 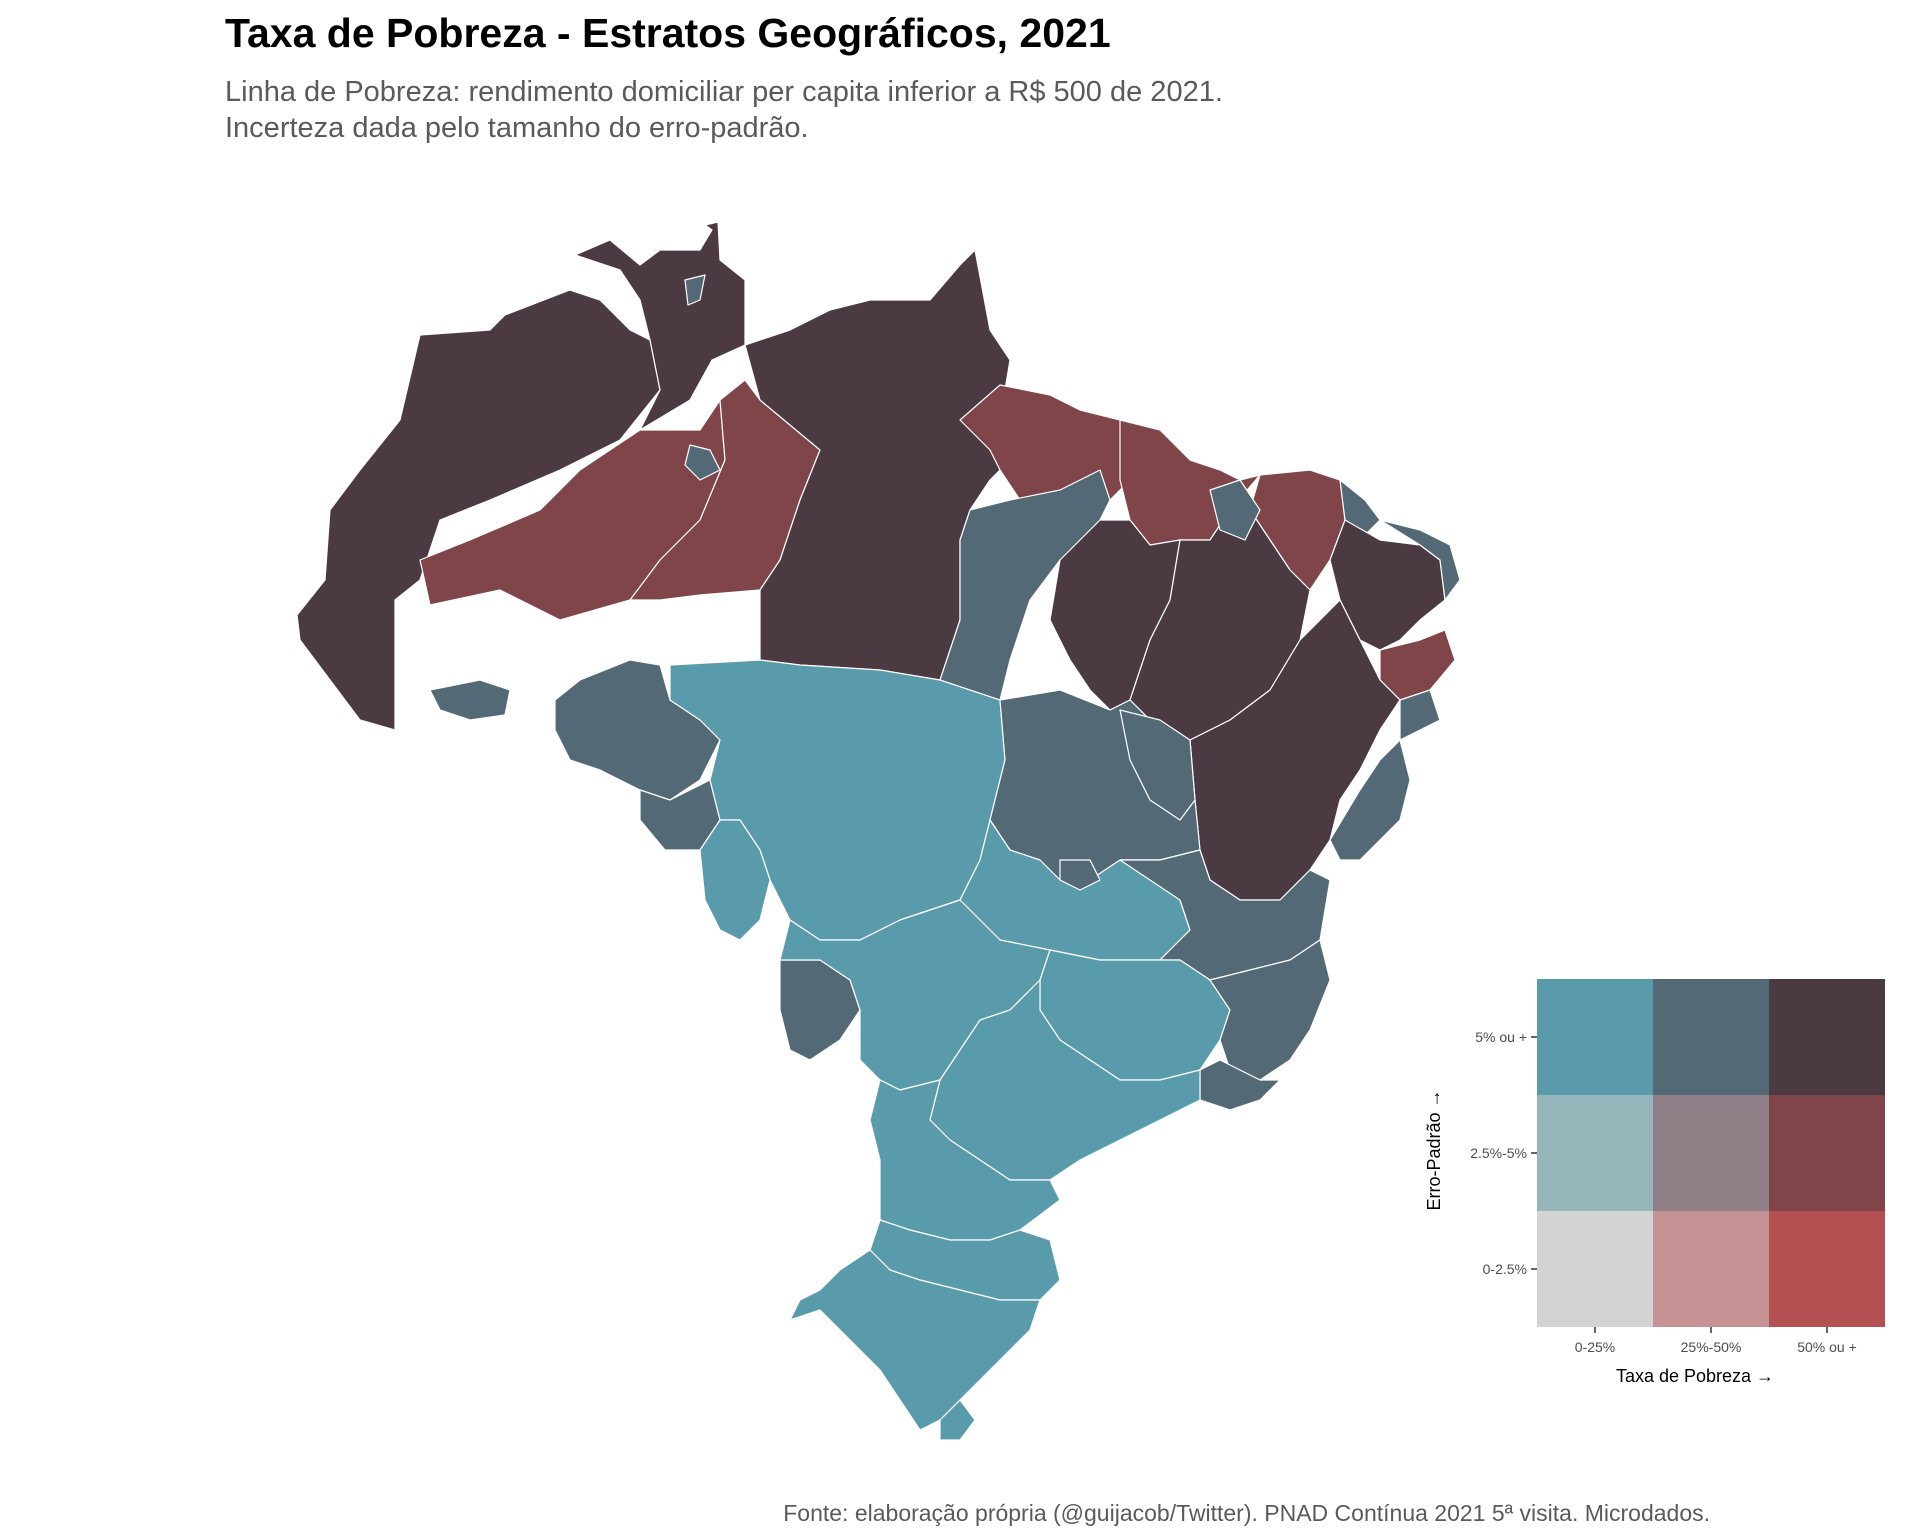 What do you see at coordinates (478, 510) in the screenshot?
I see `region-amazonas-west` at bounding box center [478, 510].